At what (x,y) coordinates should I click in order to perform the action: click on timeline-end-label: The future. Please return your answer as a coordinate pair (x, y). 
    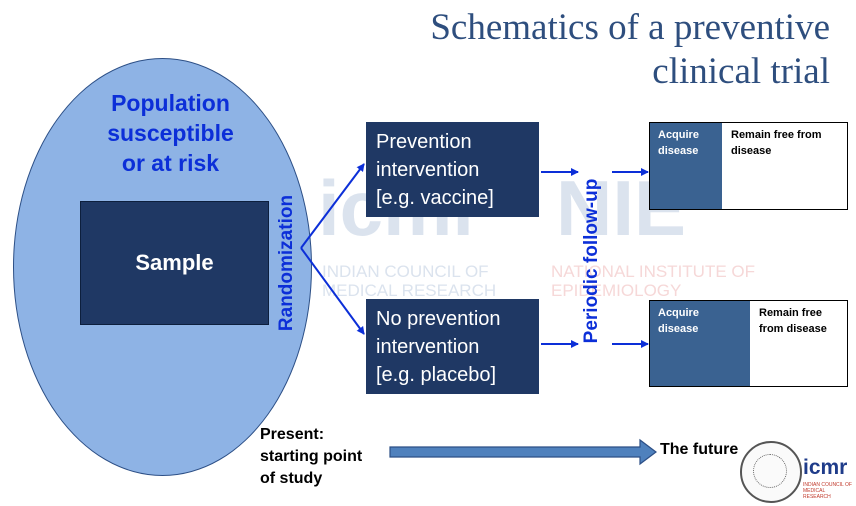
    Looking at the image, I should click on (699, 449).